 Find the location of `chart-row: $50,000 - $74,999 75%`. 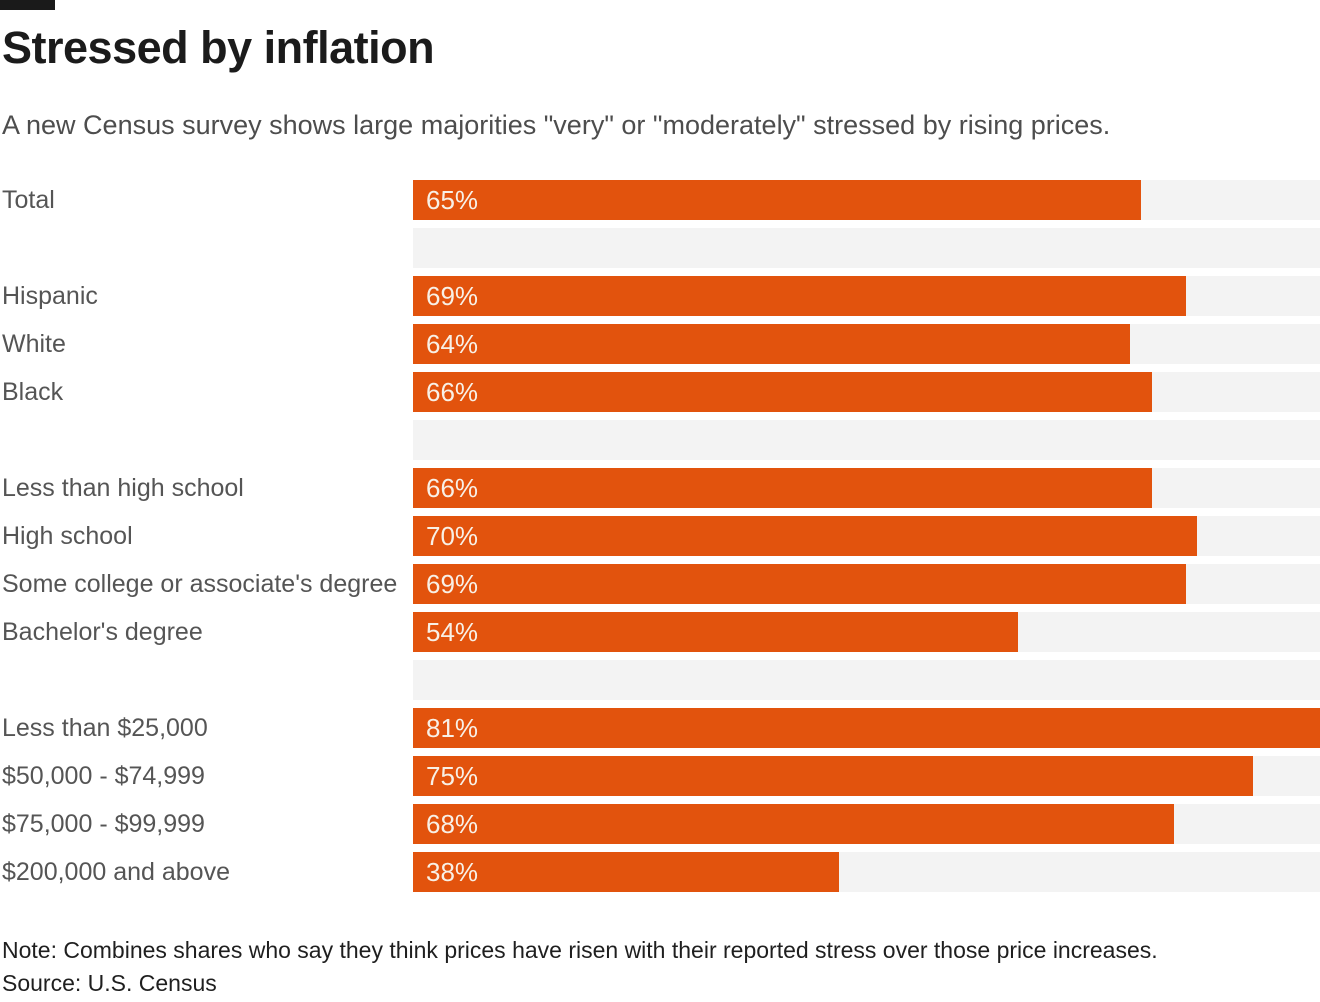

chart-row: $50,000 - $74,999 75% is located at coordinates (660, 776).